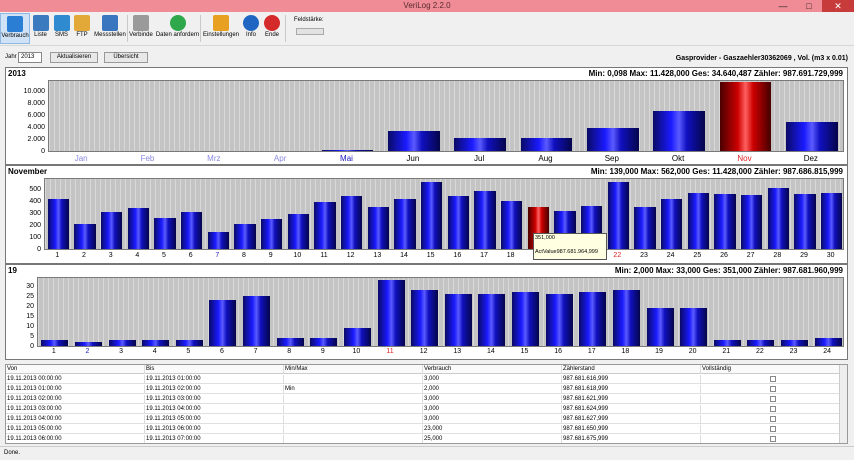 The width and height of the screenshot is (854, 460). Describe the element at coordinates (492, 369) in the screenshot. I see `column-header: Verbrauch` at that location.